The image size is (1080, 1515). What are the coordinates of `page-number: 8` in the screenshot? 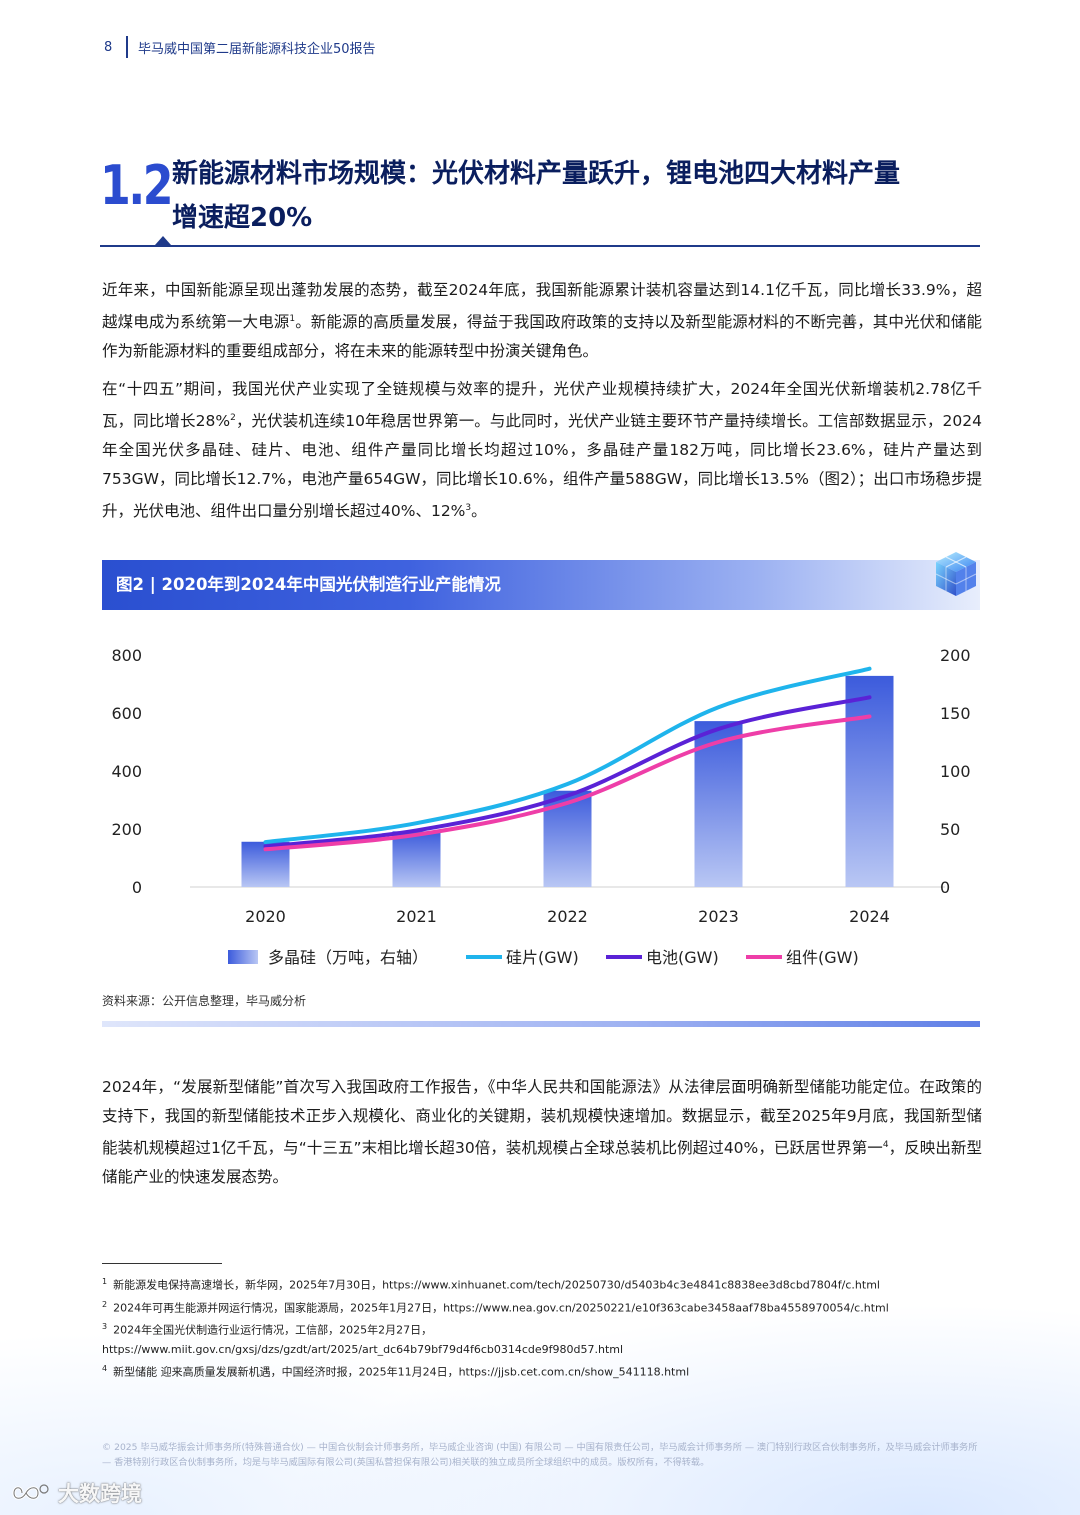 It's located at (108, 47).